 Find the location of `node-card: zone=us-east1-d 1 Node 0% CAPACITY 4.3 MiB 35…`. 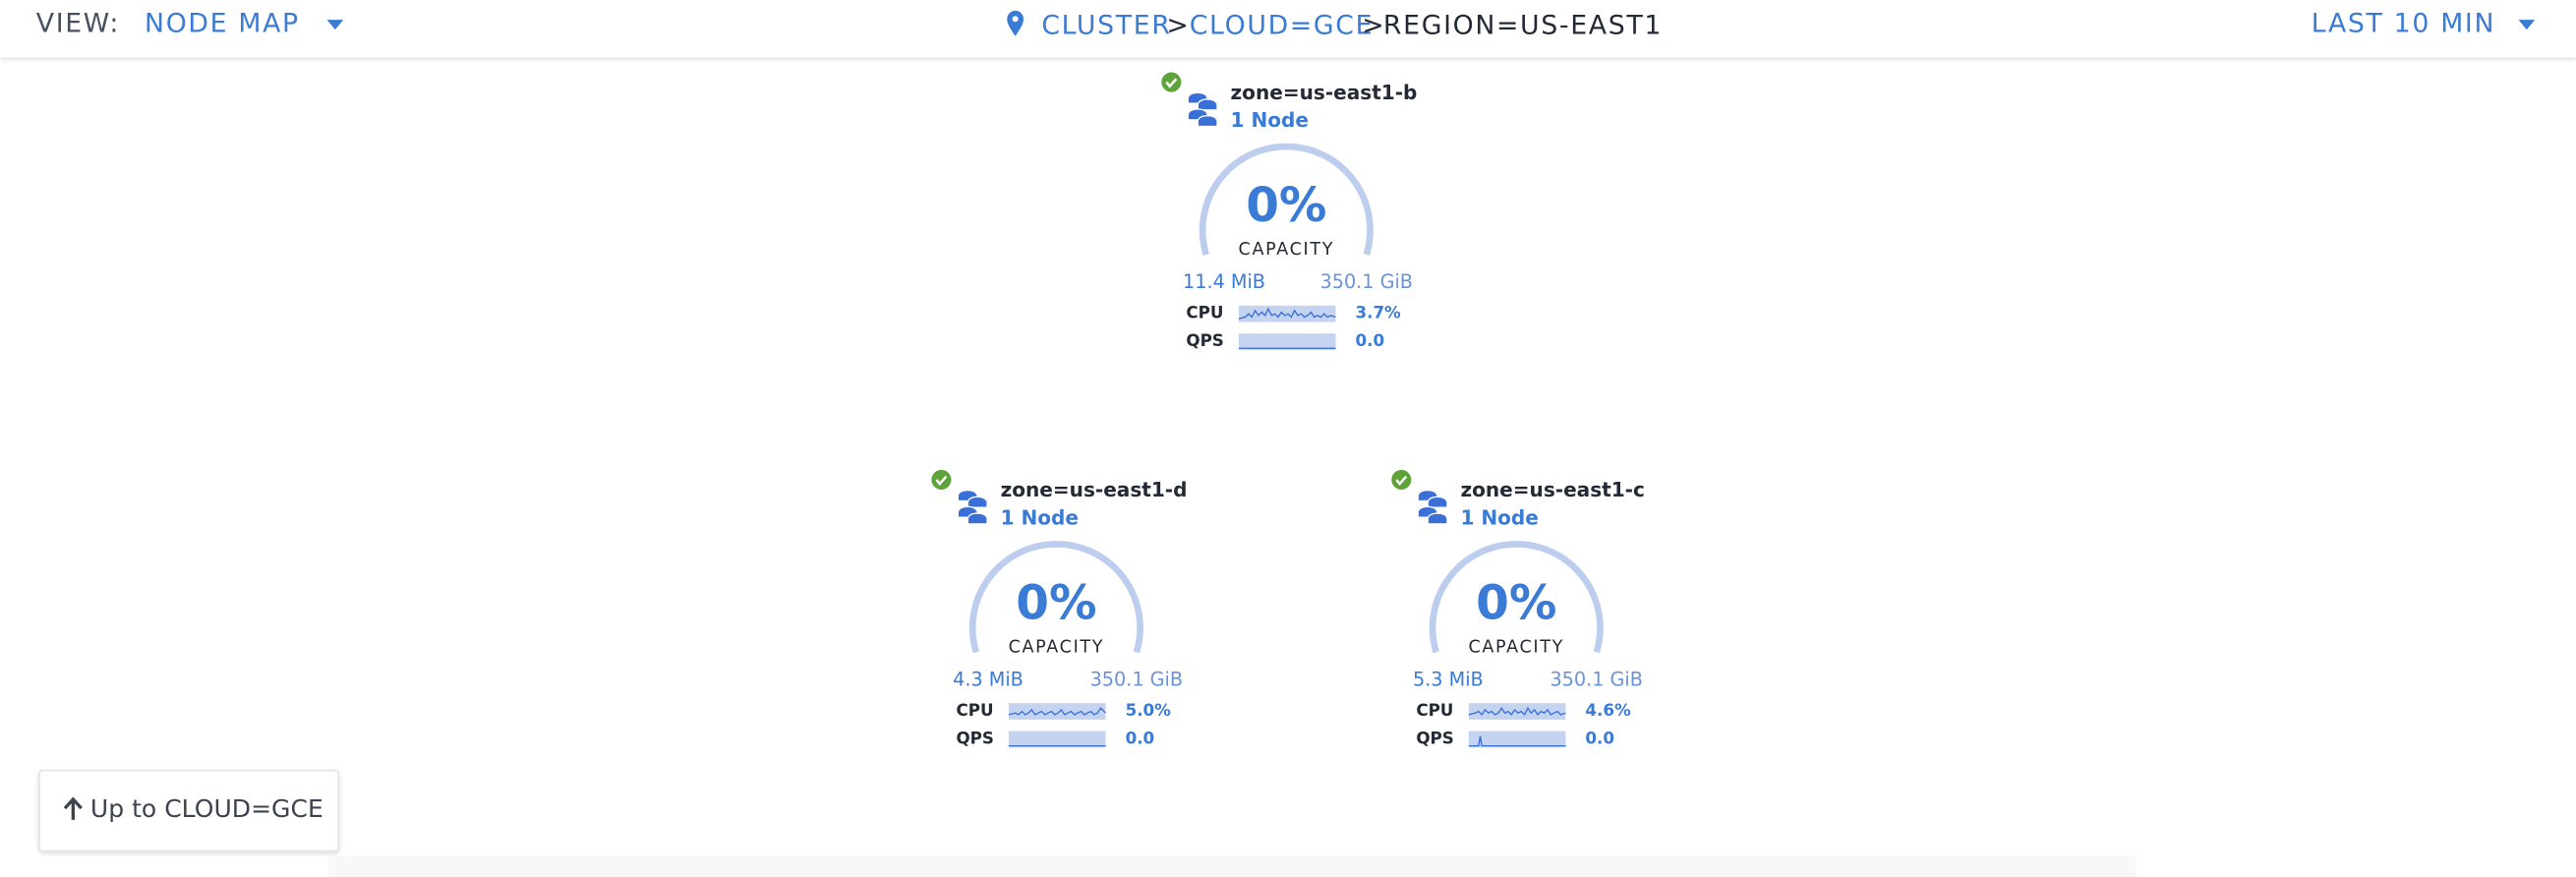

node-card: zone=us-east1-d 1 Node 0% CAPACITY 4.3 MiB 35… is located at coordinates (1059, 608).